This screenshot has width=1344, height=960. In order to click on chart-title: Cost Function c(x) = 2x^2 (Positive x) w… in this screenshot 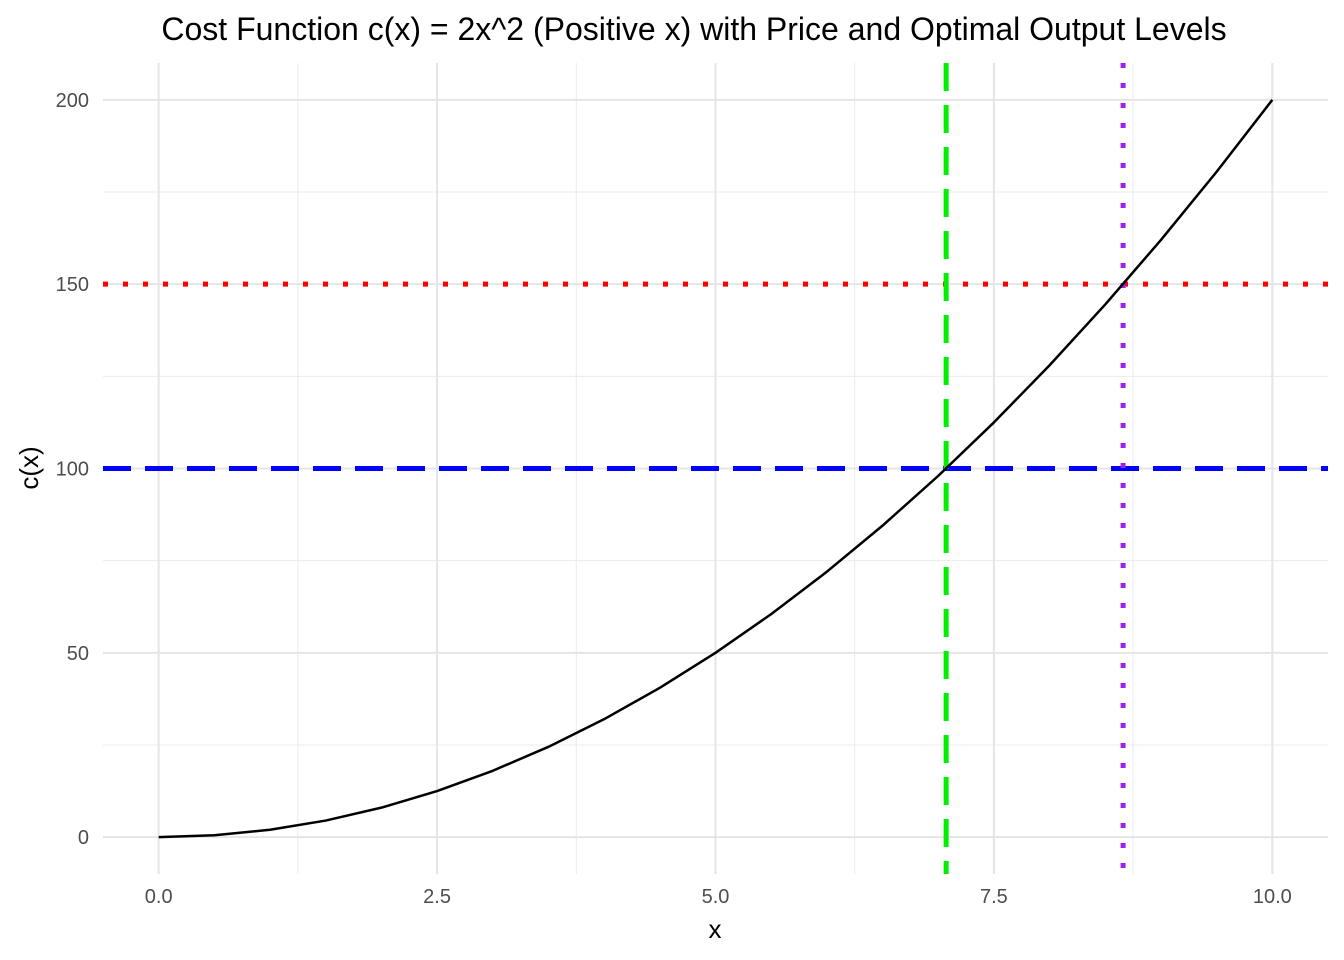, I will do `click(693, 29)`.